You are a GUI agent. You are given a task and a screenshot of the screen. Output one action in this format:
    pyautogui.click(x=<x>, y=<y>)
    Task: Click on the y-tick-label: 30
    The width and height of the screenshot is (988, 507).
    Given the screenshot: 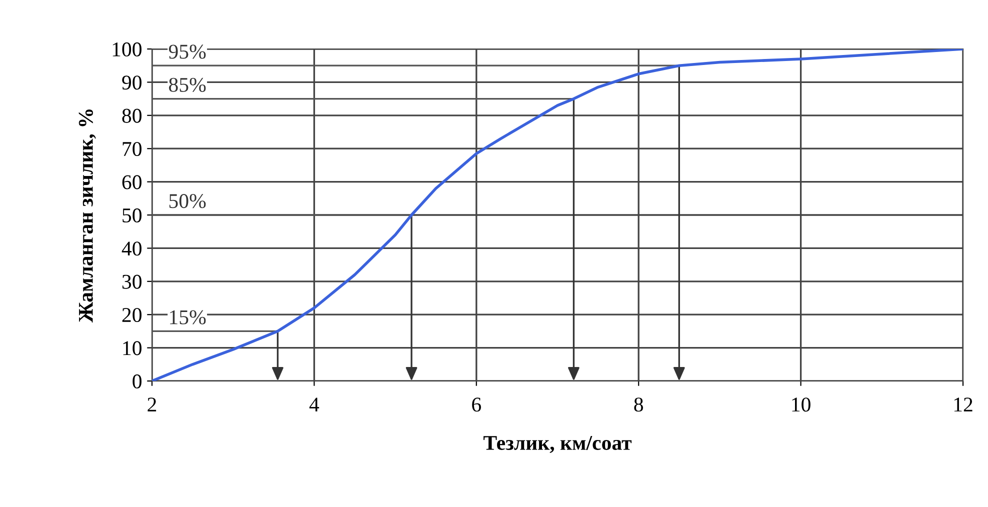 What is the action you would take?
    pyautogui.click(x=132, y=281)
    